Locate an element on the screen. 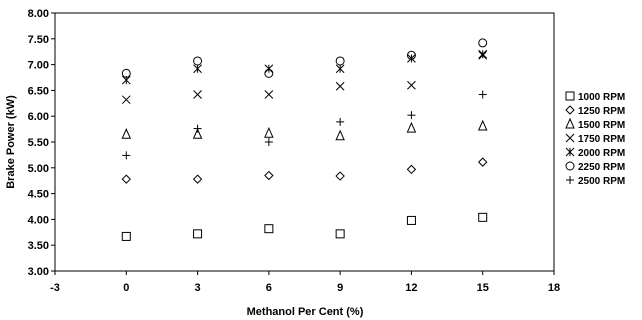  legend-label: 1250 RPM is located at coordinates (601, 111).